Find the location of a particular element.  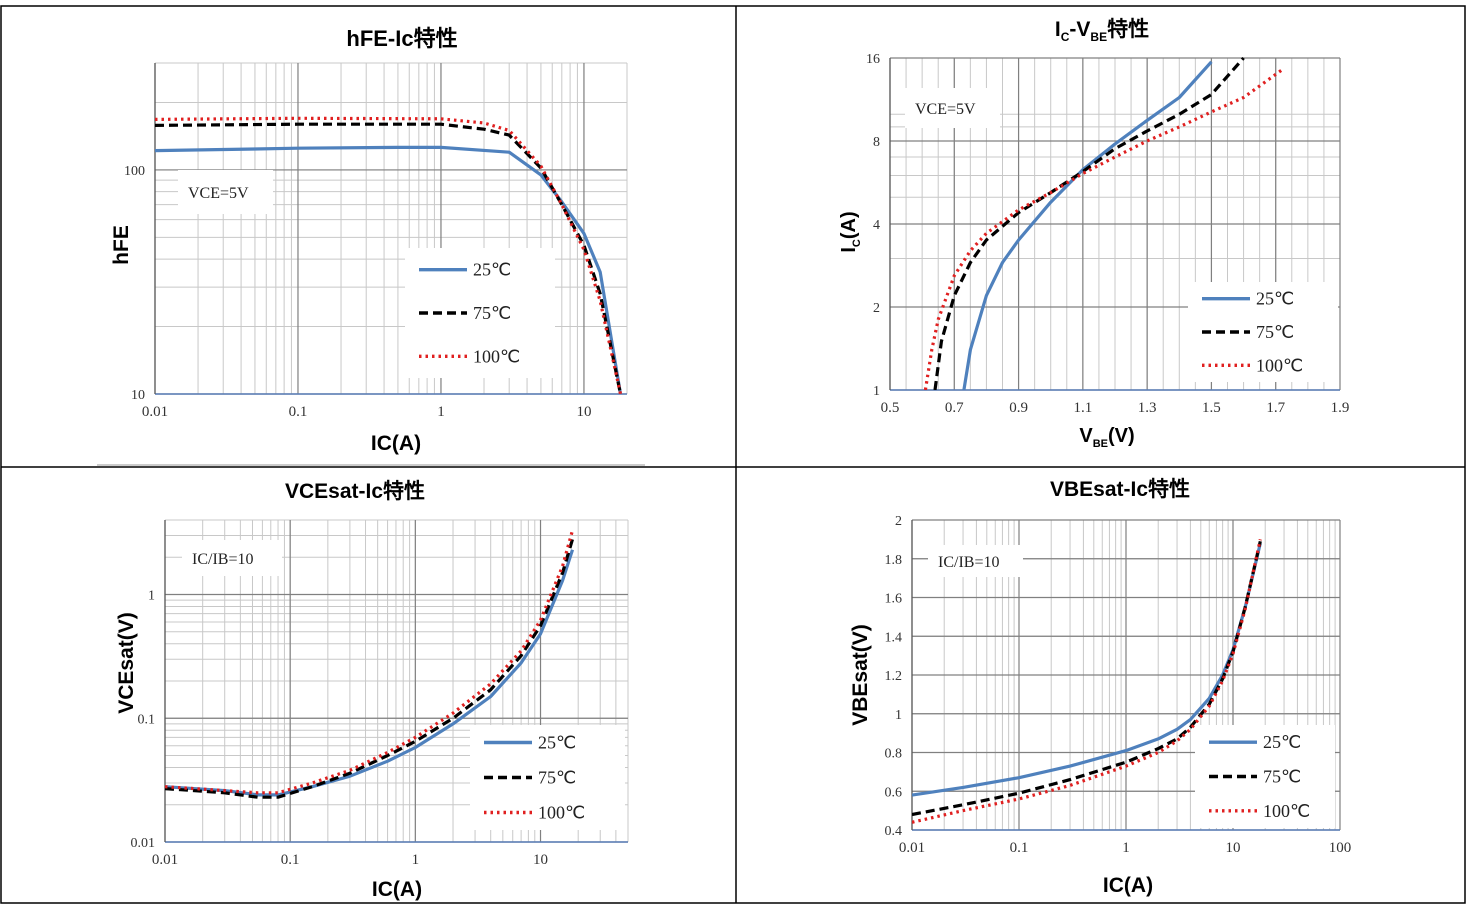

y-tick-label: 1.4 is located at coordinates (894, 637).